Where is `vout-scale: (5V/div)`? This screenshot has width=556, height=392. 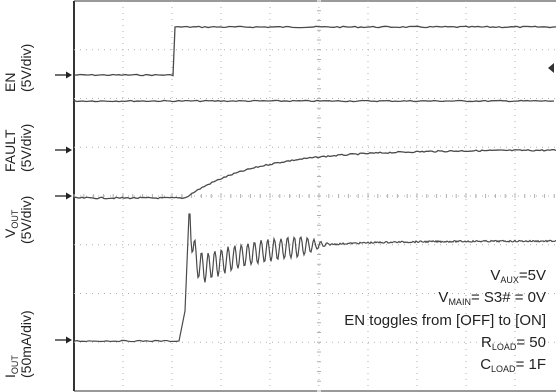
vout-scale: (5V/div) is located at coordinates (26, 219).